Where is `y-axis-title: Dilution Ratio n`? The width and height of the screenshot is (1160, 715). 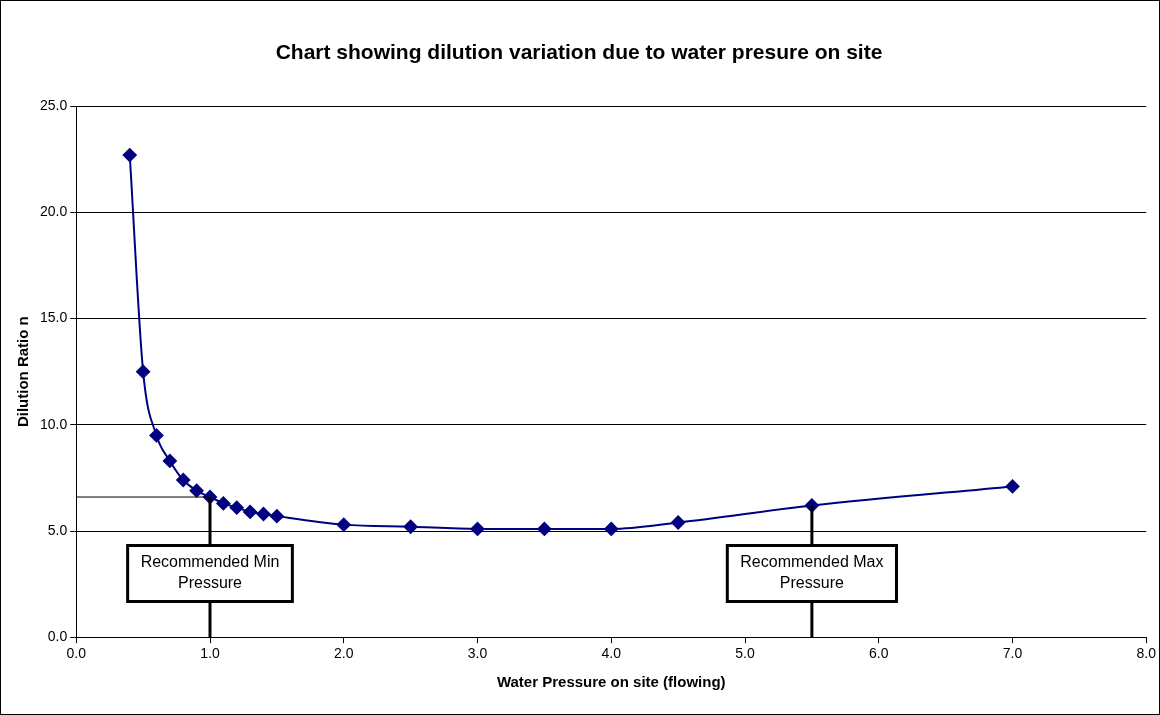
y-axis-title: Dilution Ratio n is located at coordinates (23, 372).